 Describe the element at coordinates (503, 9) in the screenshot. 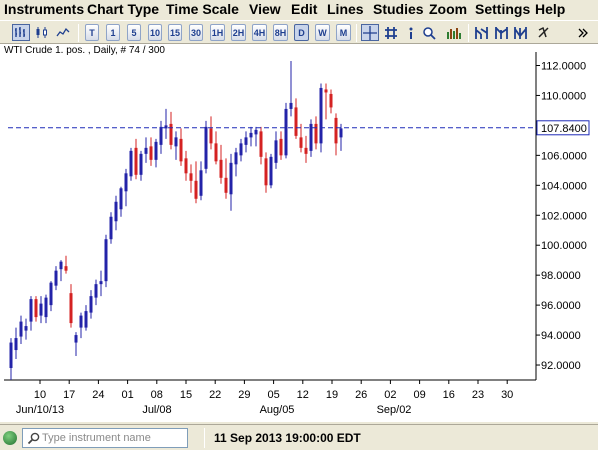

I see `menu-settings: Settings` at that location.